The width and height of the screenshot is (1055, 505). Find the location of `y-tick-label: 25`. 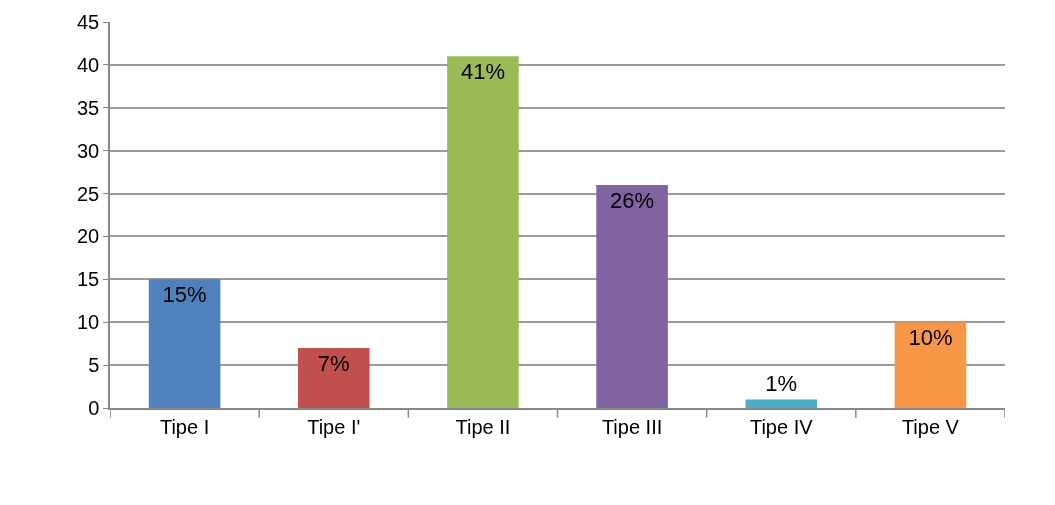

y-tick-label: 25 is located at coordinates (88, 193).